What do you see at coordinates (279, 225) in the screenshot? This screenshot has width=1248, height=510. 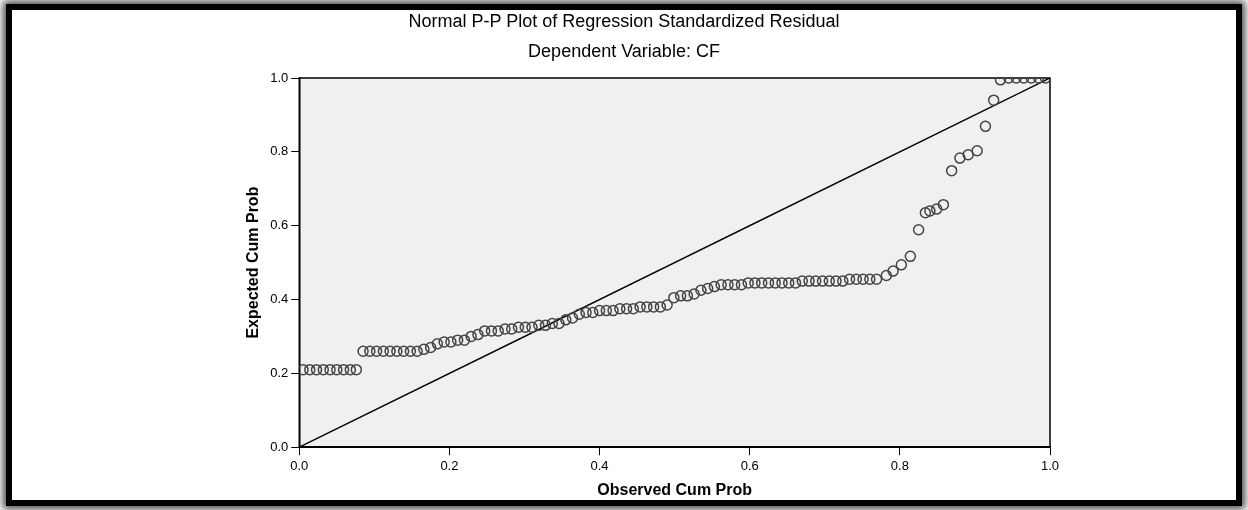 I see `y-tick-label: 0.6` at bounding box center [279, 225].